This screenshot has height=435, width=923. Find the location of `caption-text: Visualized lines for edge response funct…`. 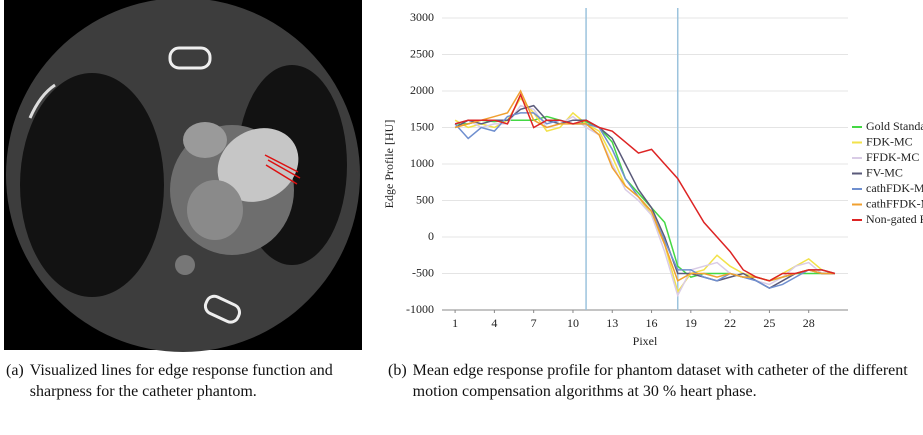

caption-text: Visualized lines for edge response funct… is located at coordinates (181, 381).